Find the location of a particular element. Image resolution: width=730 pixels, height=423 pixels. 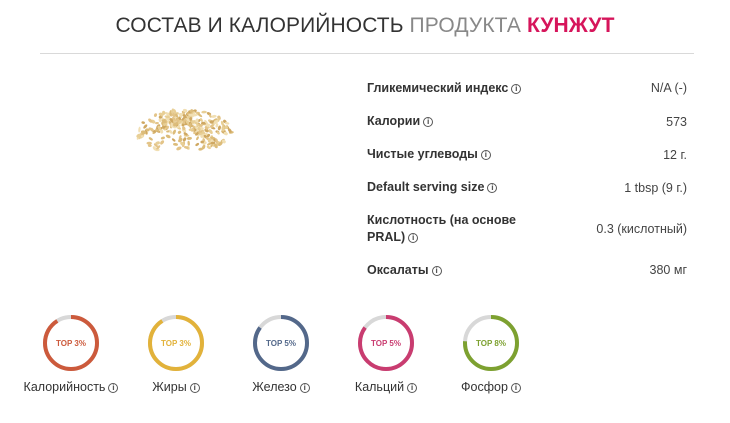

ranking-fats: TOP 3% Жиры i is located at coordinates (176, 354).